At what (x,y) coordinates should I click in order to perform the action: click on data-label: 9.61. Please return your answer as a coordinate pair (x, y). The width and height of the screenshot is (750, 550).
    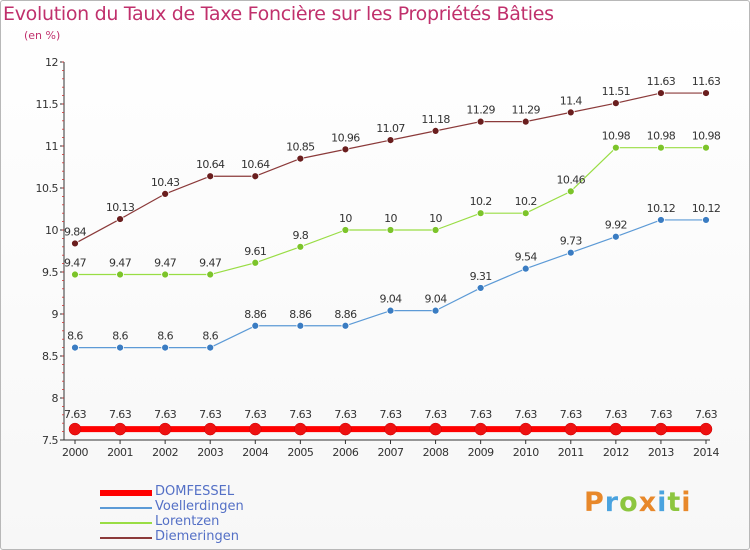
    Looking at the image, I should click on (255, 251).